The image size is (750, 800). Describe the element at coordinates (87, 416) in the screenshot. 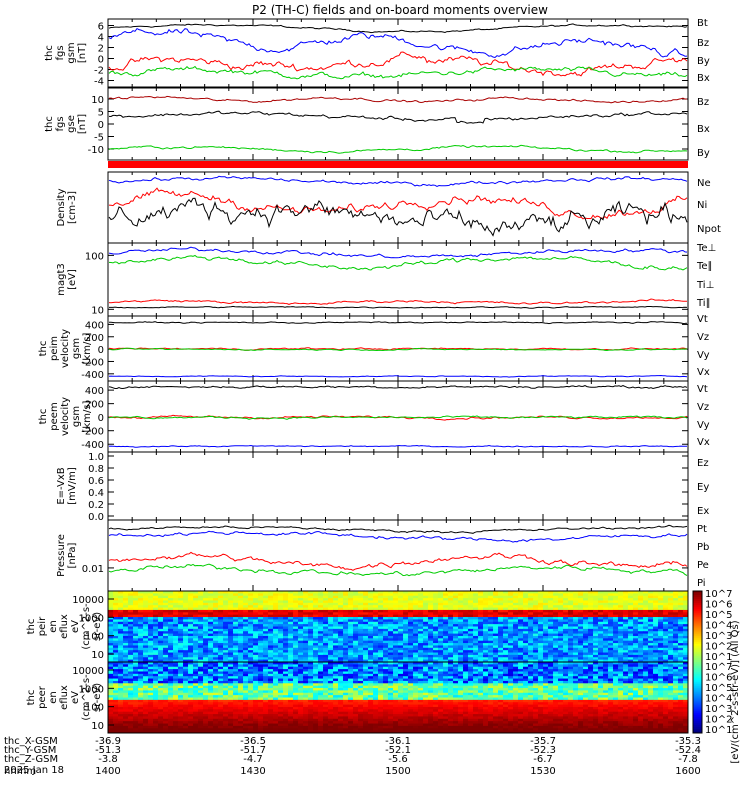

I see `y-axis-label: [km/s]` at that location.